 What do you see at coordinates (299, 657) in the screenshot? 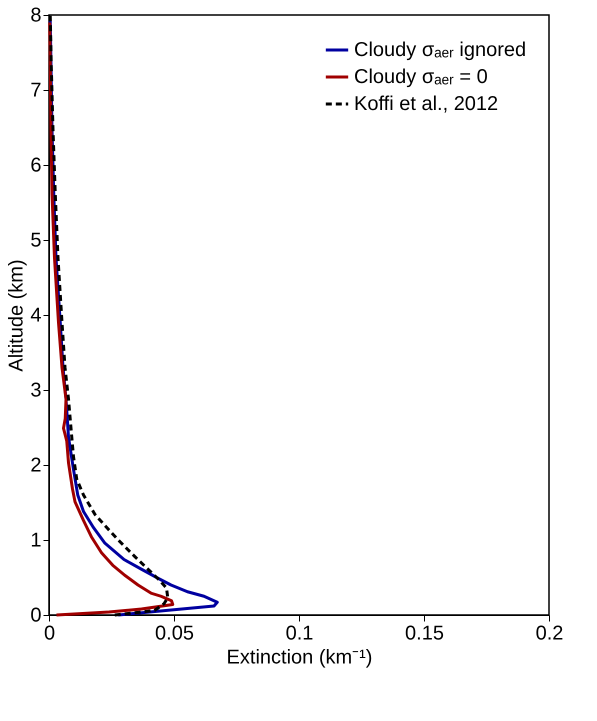
I see `x-axis-title: Extinction (km⁻¹)` at bounding box center [299, 657].